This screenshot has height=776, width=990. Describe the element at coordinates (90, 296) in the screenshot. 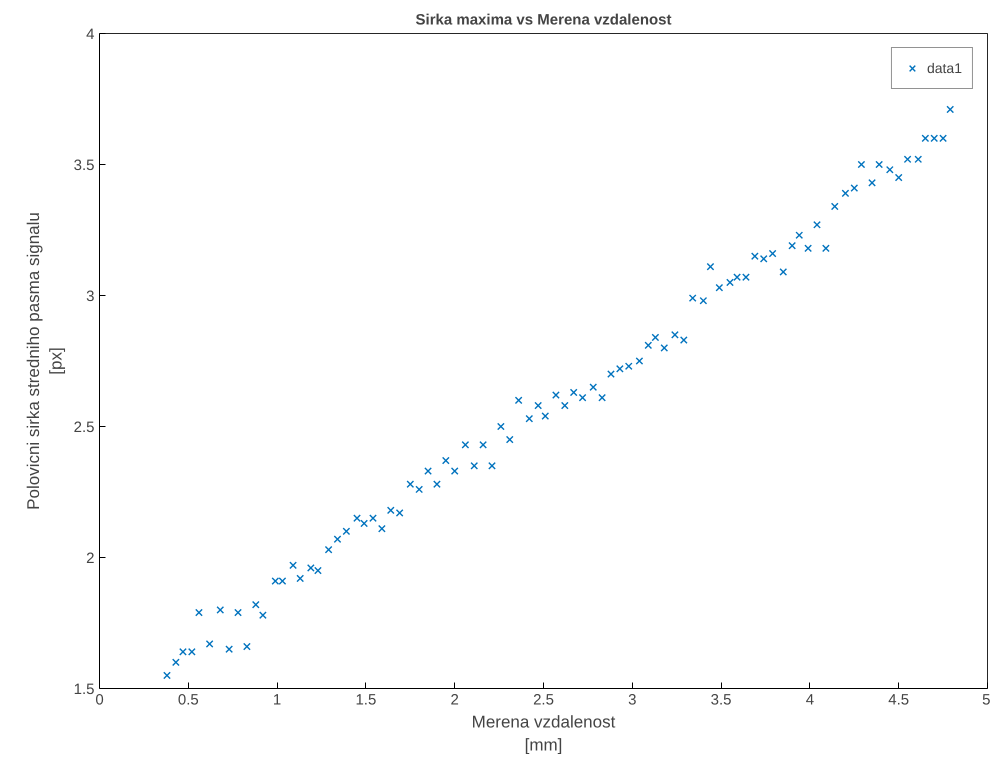

I see `y-tick-label: 3` at that location.